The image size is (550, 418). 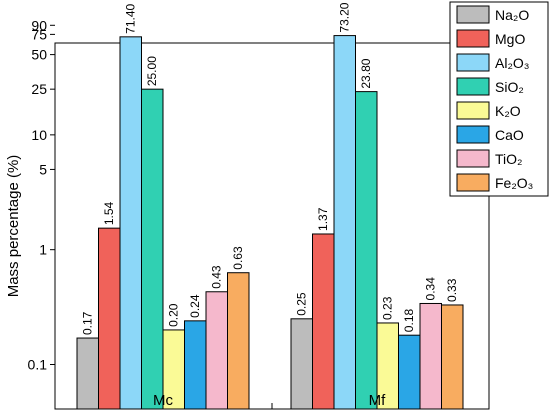 What do you see at coordinates (39, 34) in the screenshot?
I see `y-tick-label: 75` at bounding box center [39, 34].